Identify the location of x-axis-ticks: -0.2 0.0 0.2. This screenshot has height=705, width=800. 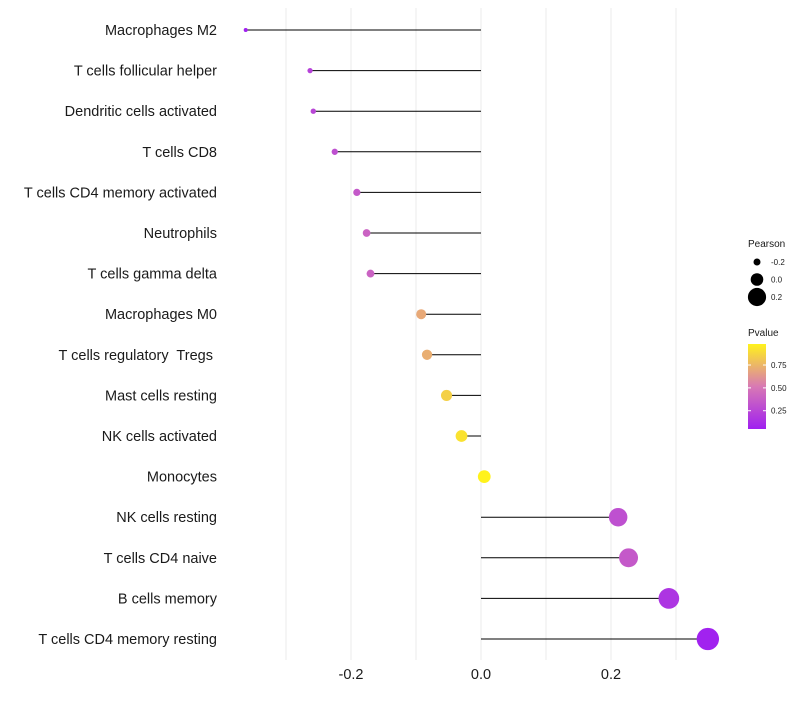
(480, 675).